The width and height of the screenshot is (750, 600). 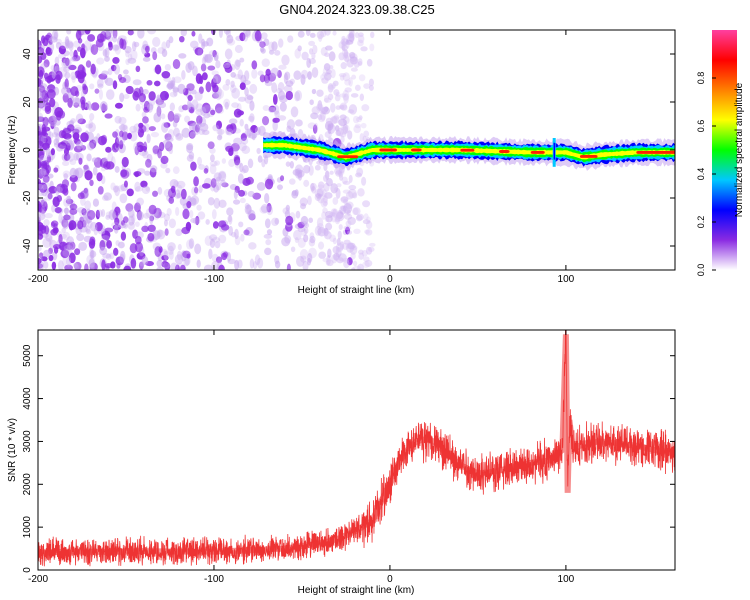 I want to click on spectrogram-y-axis-label: Frequency (Hz), so click(x=12, y=150).